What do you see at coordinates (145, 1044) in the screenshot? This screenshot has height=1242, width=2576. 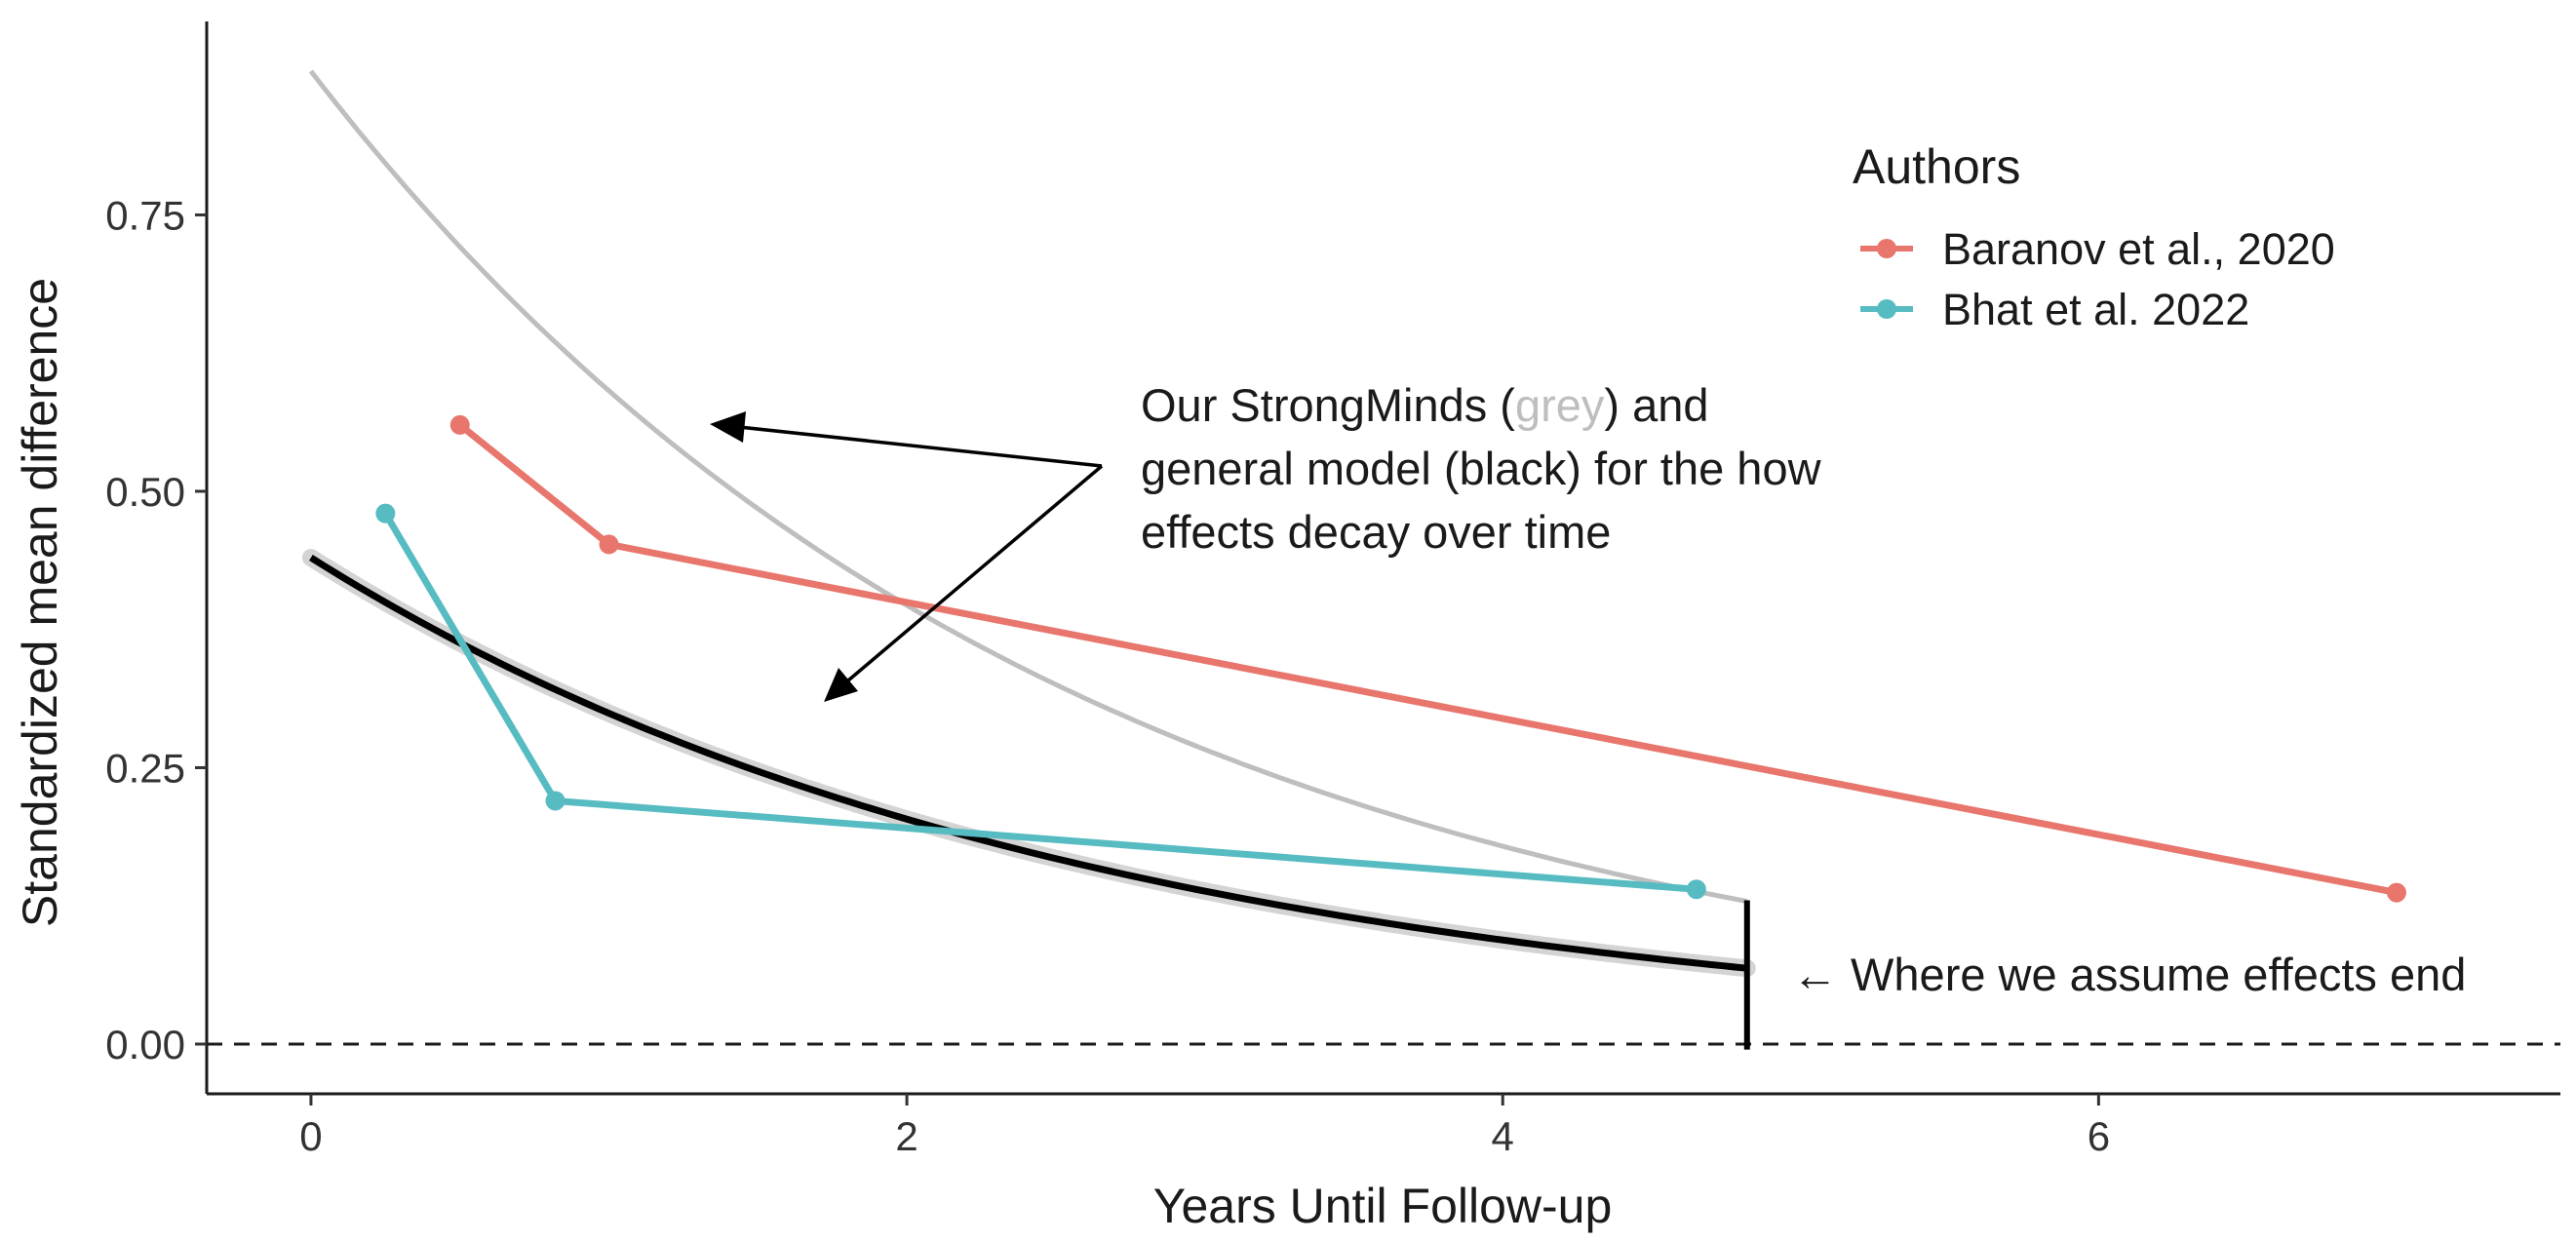 I see `y-tick-label: 0.00` at bounding box center [145, 1044].